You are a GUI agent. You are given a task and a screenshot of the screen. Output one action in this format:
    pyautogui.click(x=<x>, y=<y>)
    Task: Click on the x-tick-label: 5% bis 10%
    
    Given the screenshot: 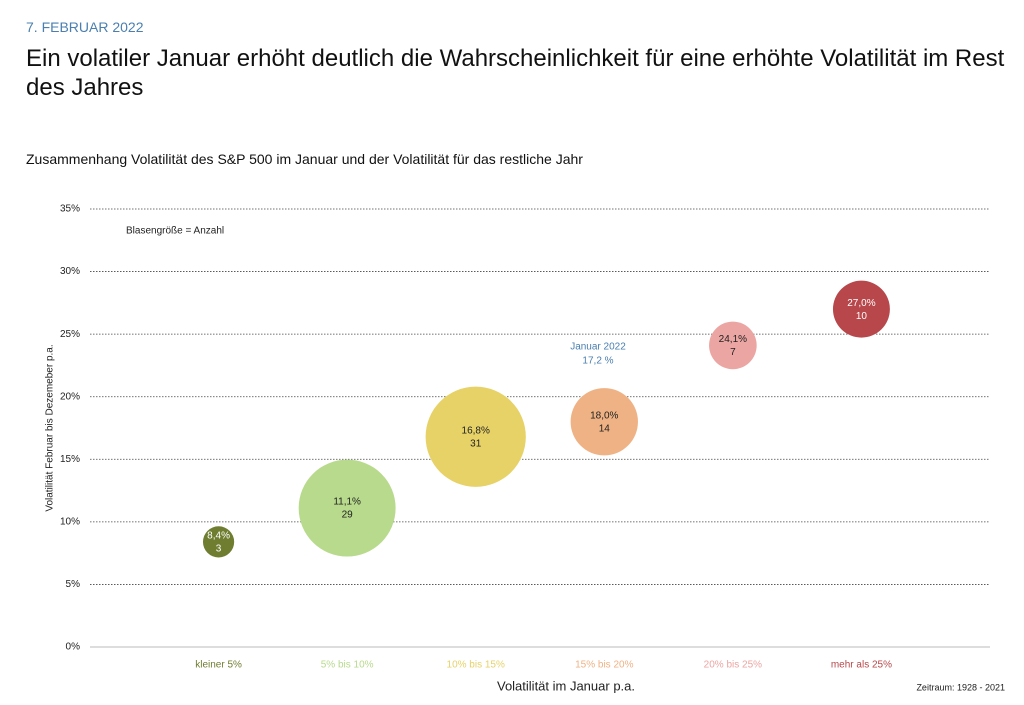 What is the action you would take?
    pyautogui.click(x=347, y=665)
    